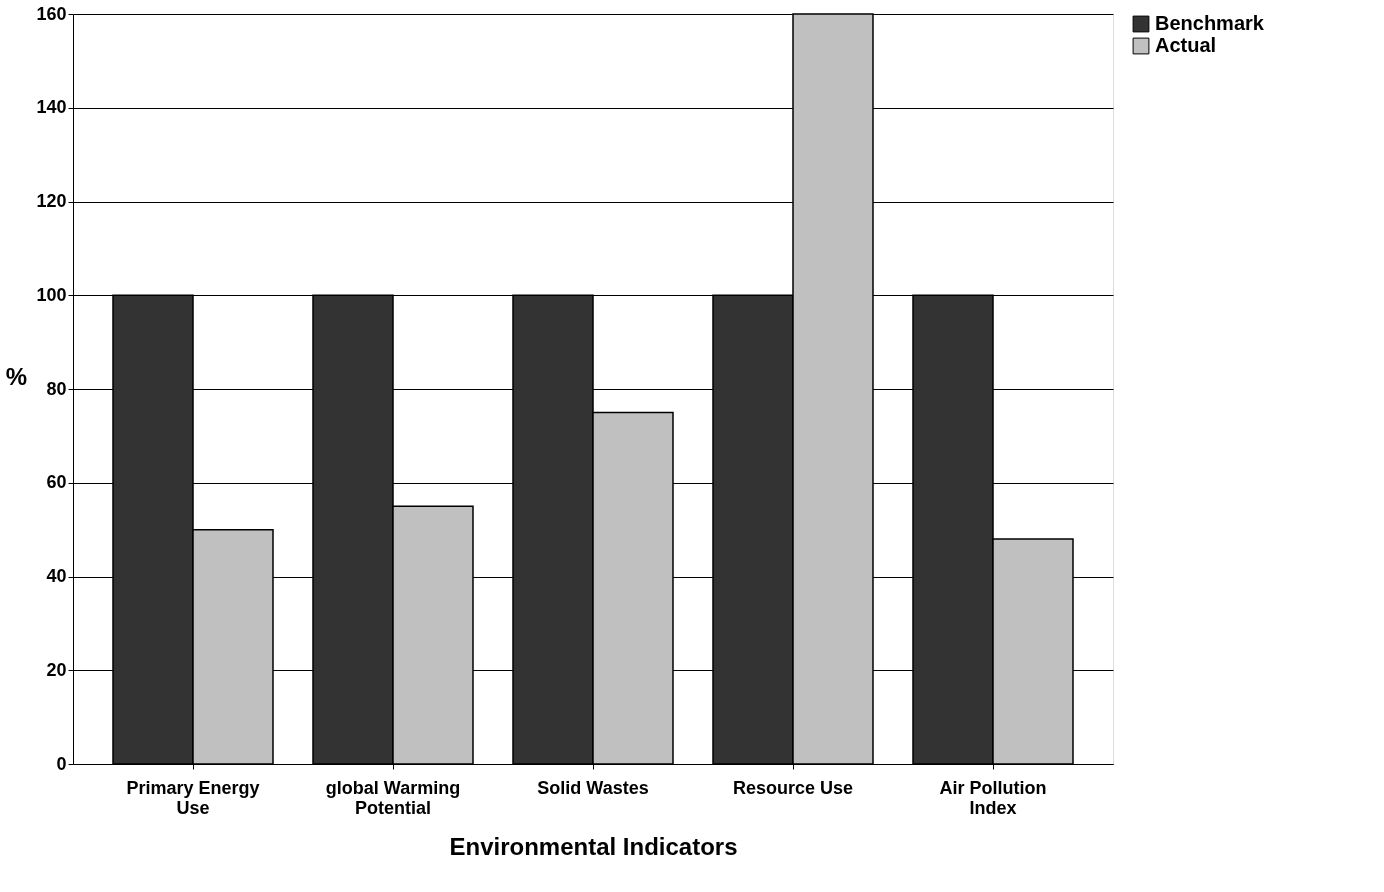 Image resolution: width=1384 pixels, height=892 pixels. What do you see at coordinates (16, 376) in the screenshot?
I see `y-axis-title: %` at bounding box center [16, 376].